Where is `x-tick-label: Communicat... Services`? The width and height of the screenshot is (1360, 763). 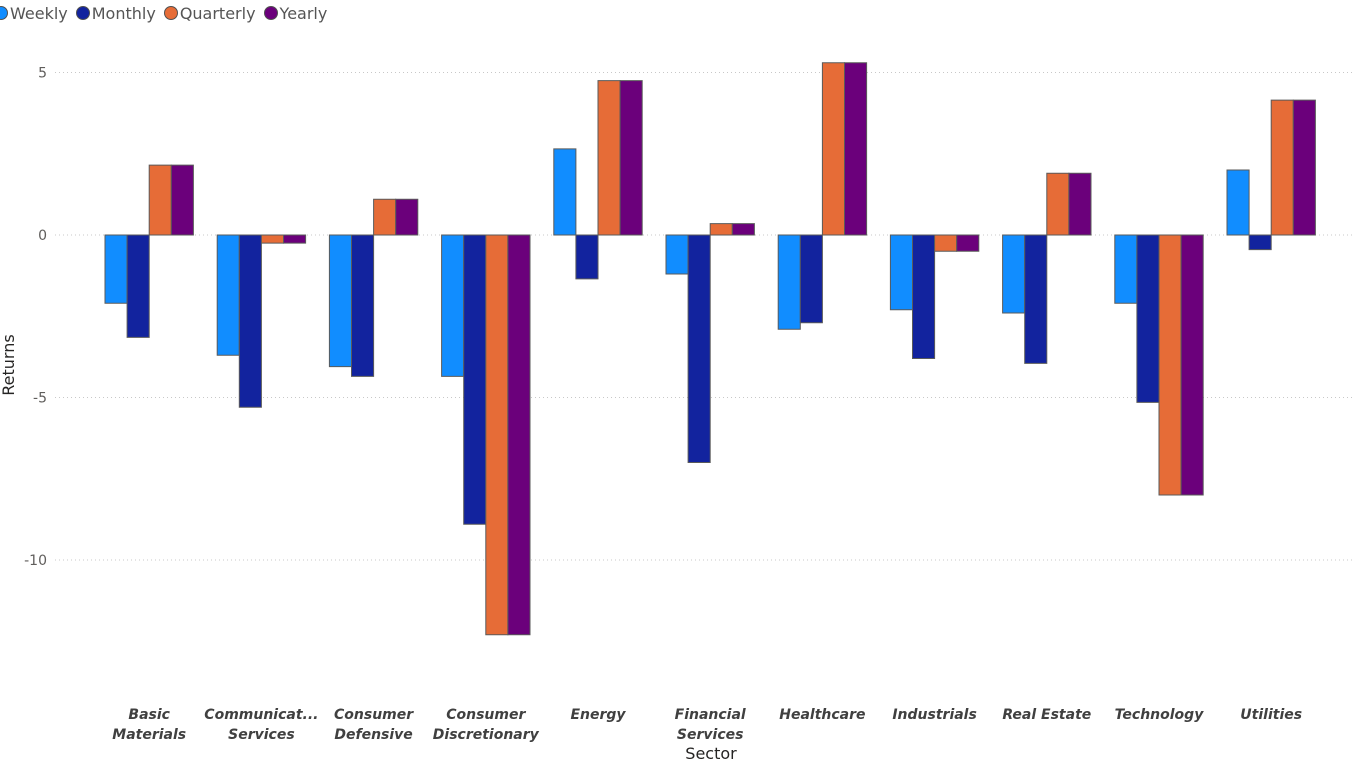 x-tick-label: Communicat... Services is located at coordinates (261, 725).